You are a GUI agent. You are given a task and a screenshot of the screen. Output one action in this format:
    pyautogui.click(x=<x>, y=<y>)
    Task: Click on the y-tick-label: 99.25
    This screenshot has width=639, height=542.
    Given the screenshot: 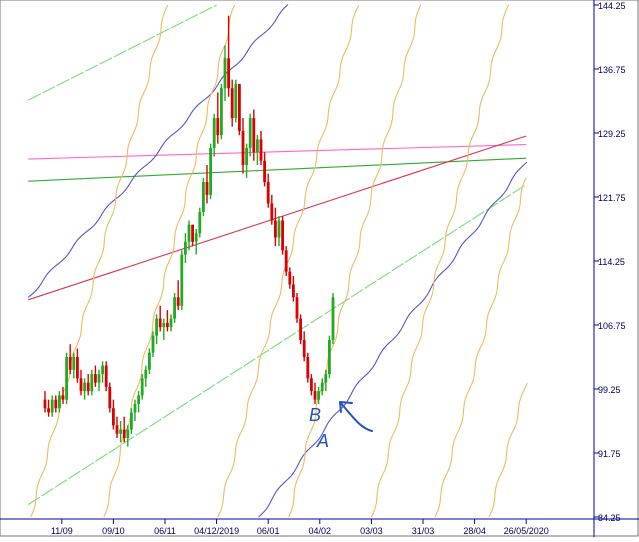 What is the action you would take?
    pyautogui.click(x=609, y=390)
    